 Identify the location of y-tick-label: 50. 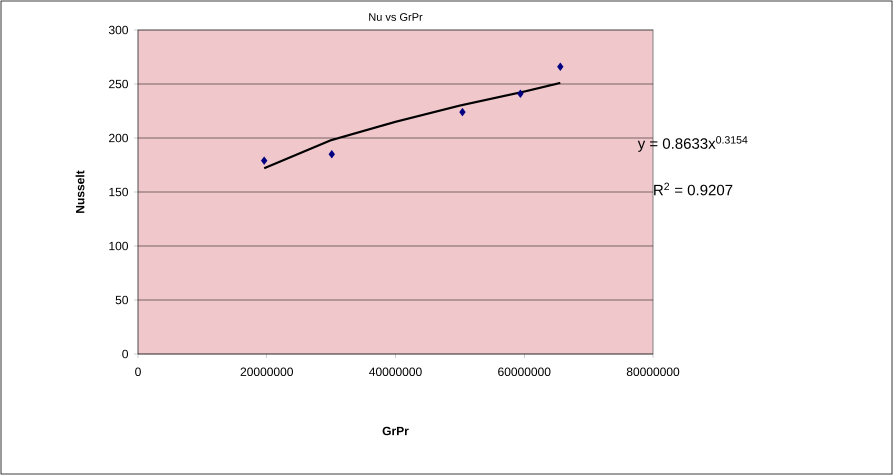
(122, 300).